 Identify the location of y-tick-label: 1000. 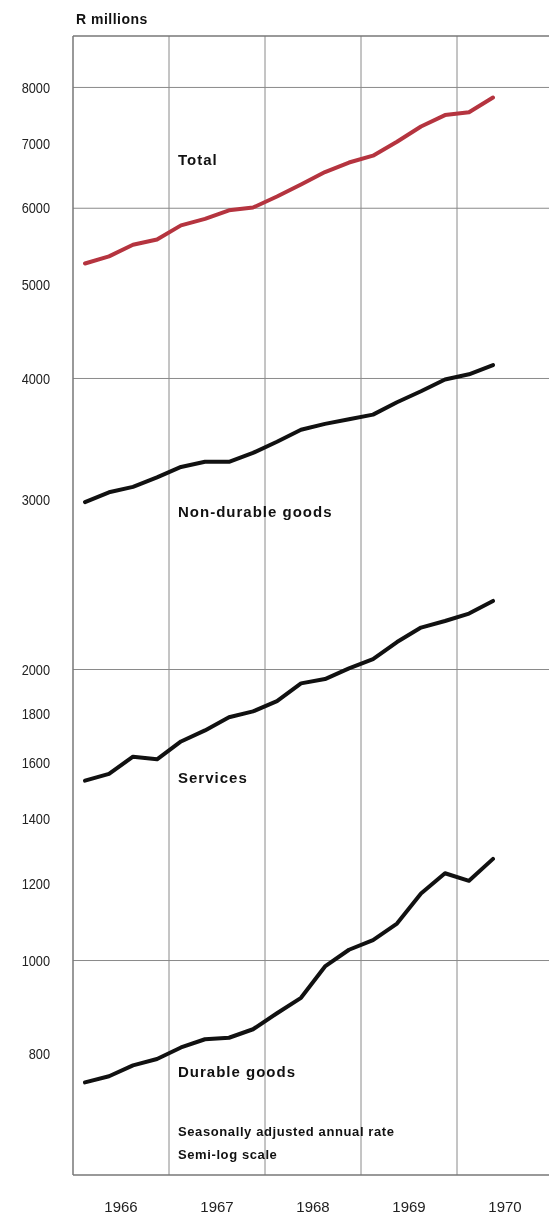
(36, 960).